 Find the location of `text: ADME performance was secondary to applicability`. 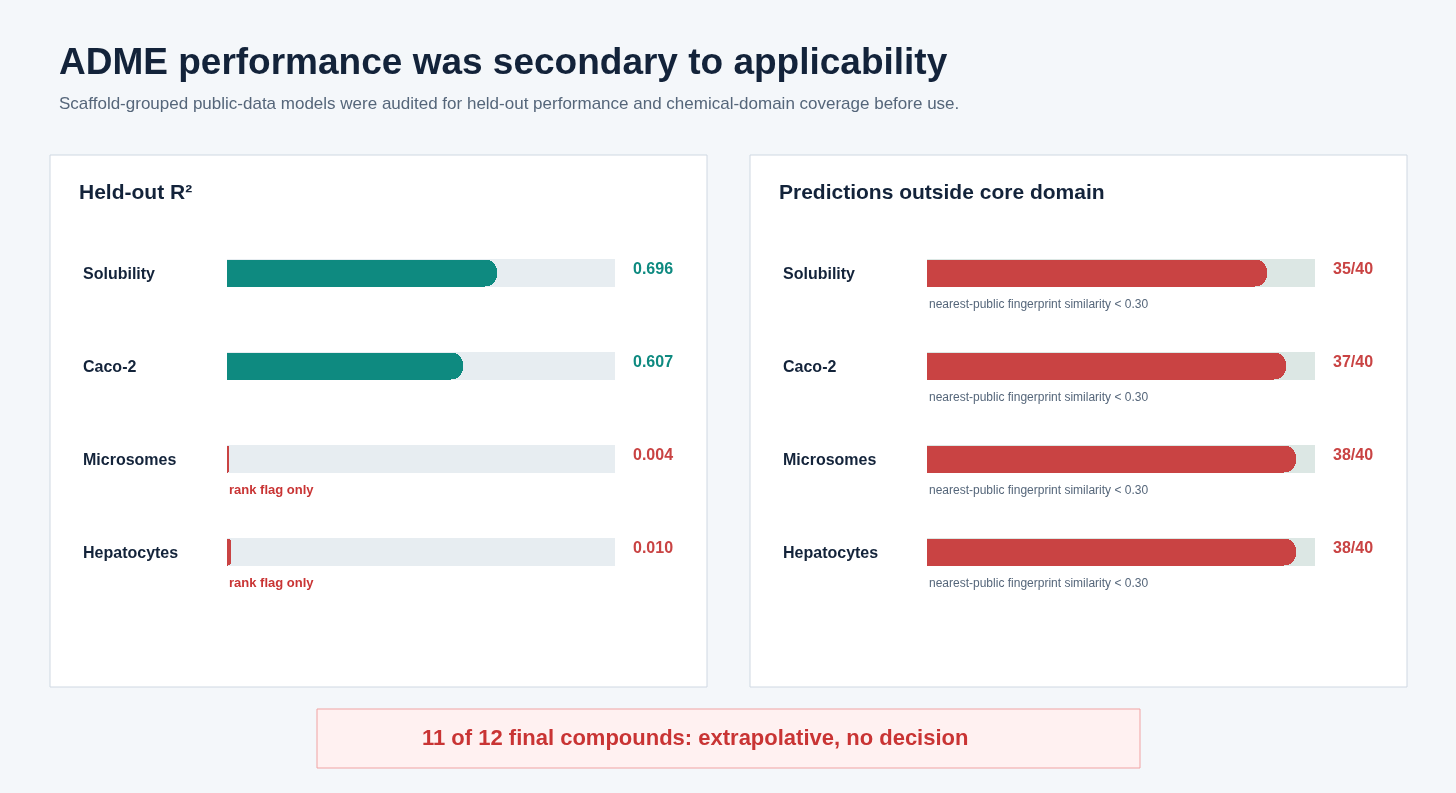

text: ADME performance was secondary to applicability is located at coordinates (503, 61).